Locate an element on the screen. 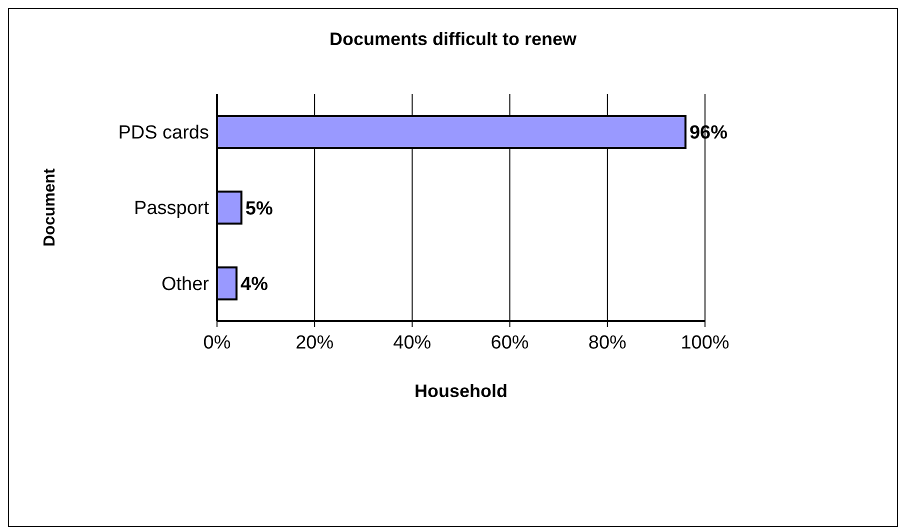 The height and width of the screenshot is (531, 899). y-tick-label: Passport is located at coordinates (172, 209).